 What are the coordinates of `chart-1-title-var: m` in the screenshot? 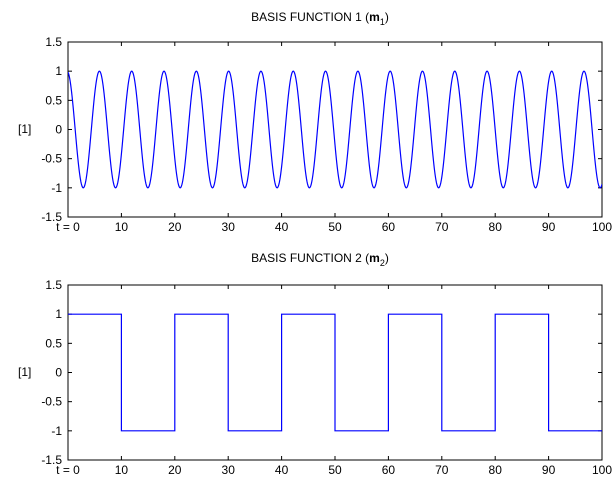 It's located at (374, 17).